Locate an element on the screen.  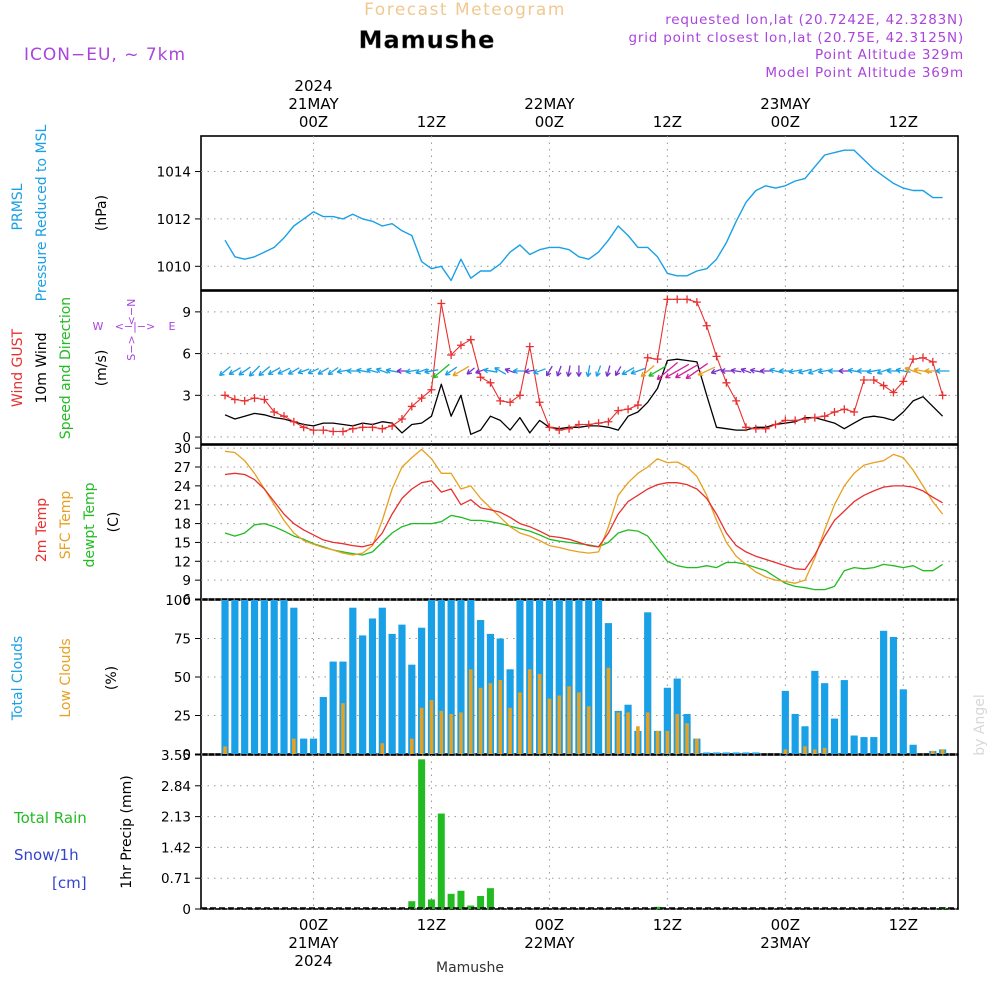
location-title: Mamushe is located at coordinates (427, 40).